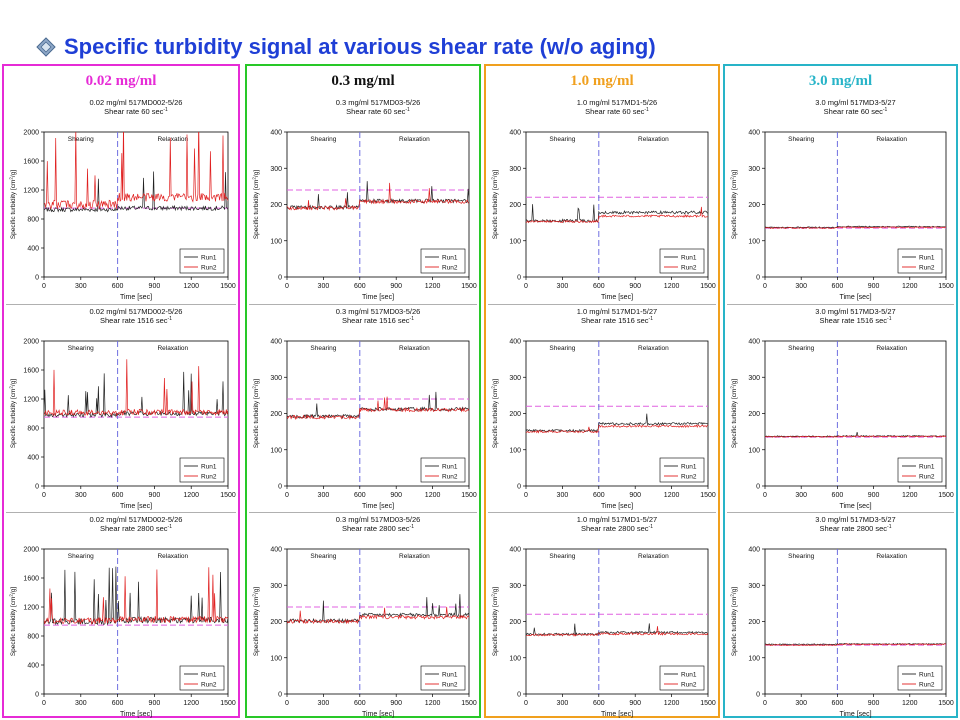 The width and height of the screenshot is (960, 720). I want to click on chart-title: 0.02 mg/ml 517MD002-5/26, so click(136, 519).